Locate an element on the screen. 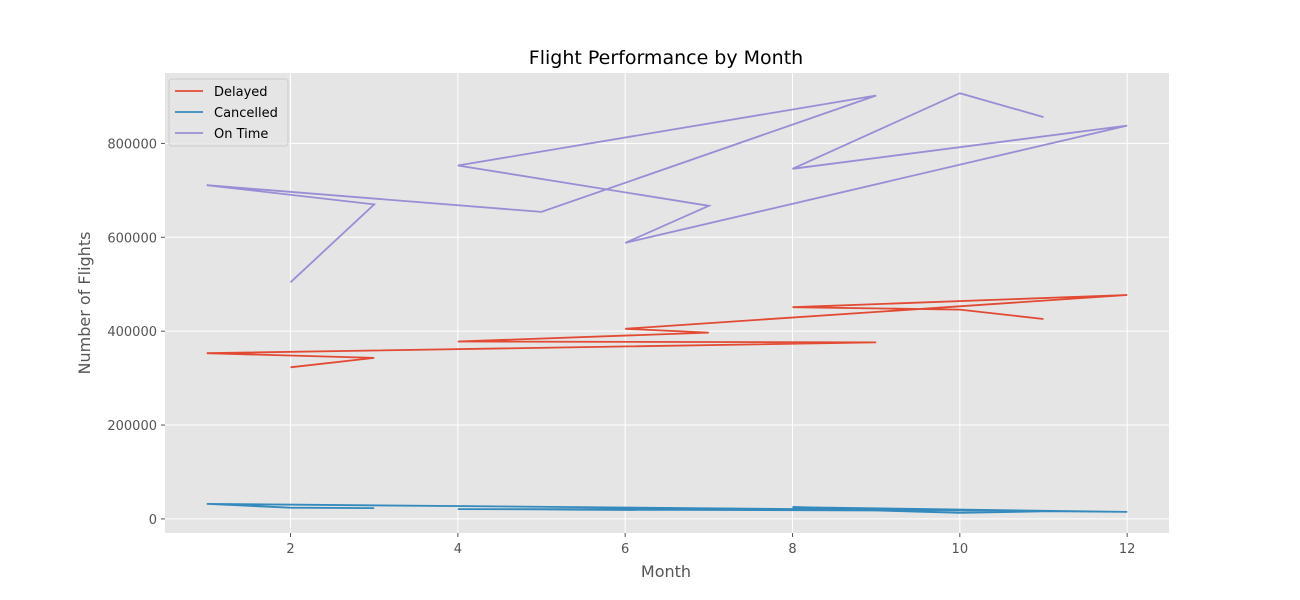  legend-box is located at coordinates (228, 112).